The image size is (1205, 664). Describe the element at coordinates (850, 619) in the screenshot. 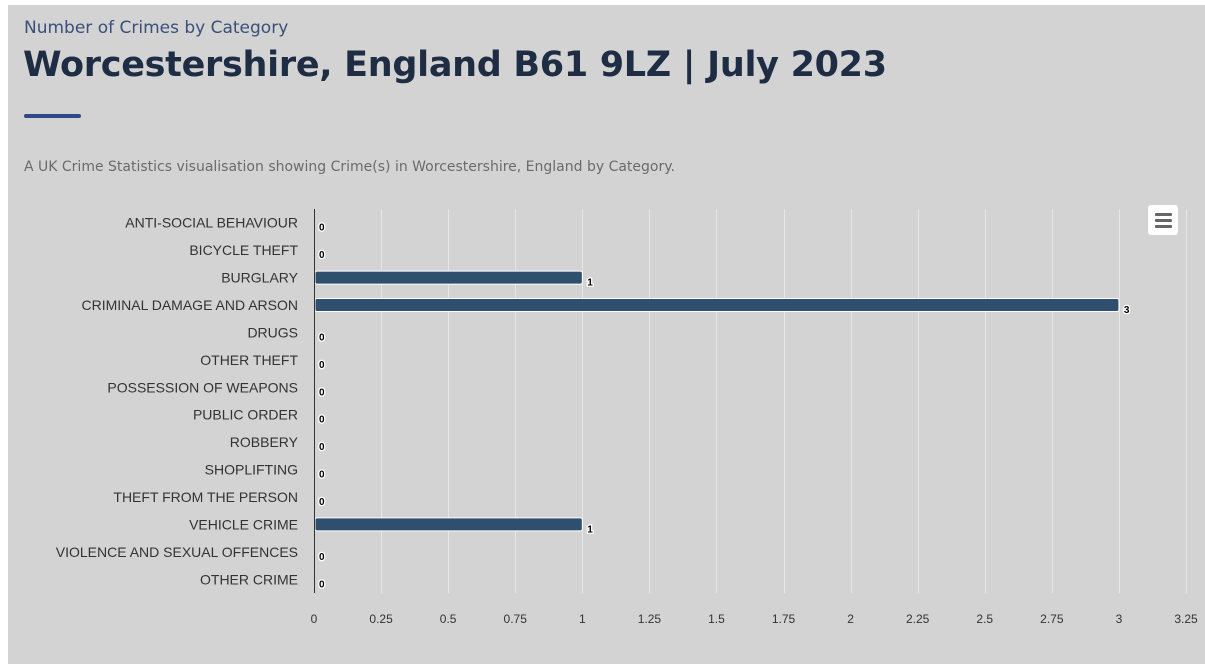

I see `x-tick-label: 2` at that location.